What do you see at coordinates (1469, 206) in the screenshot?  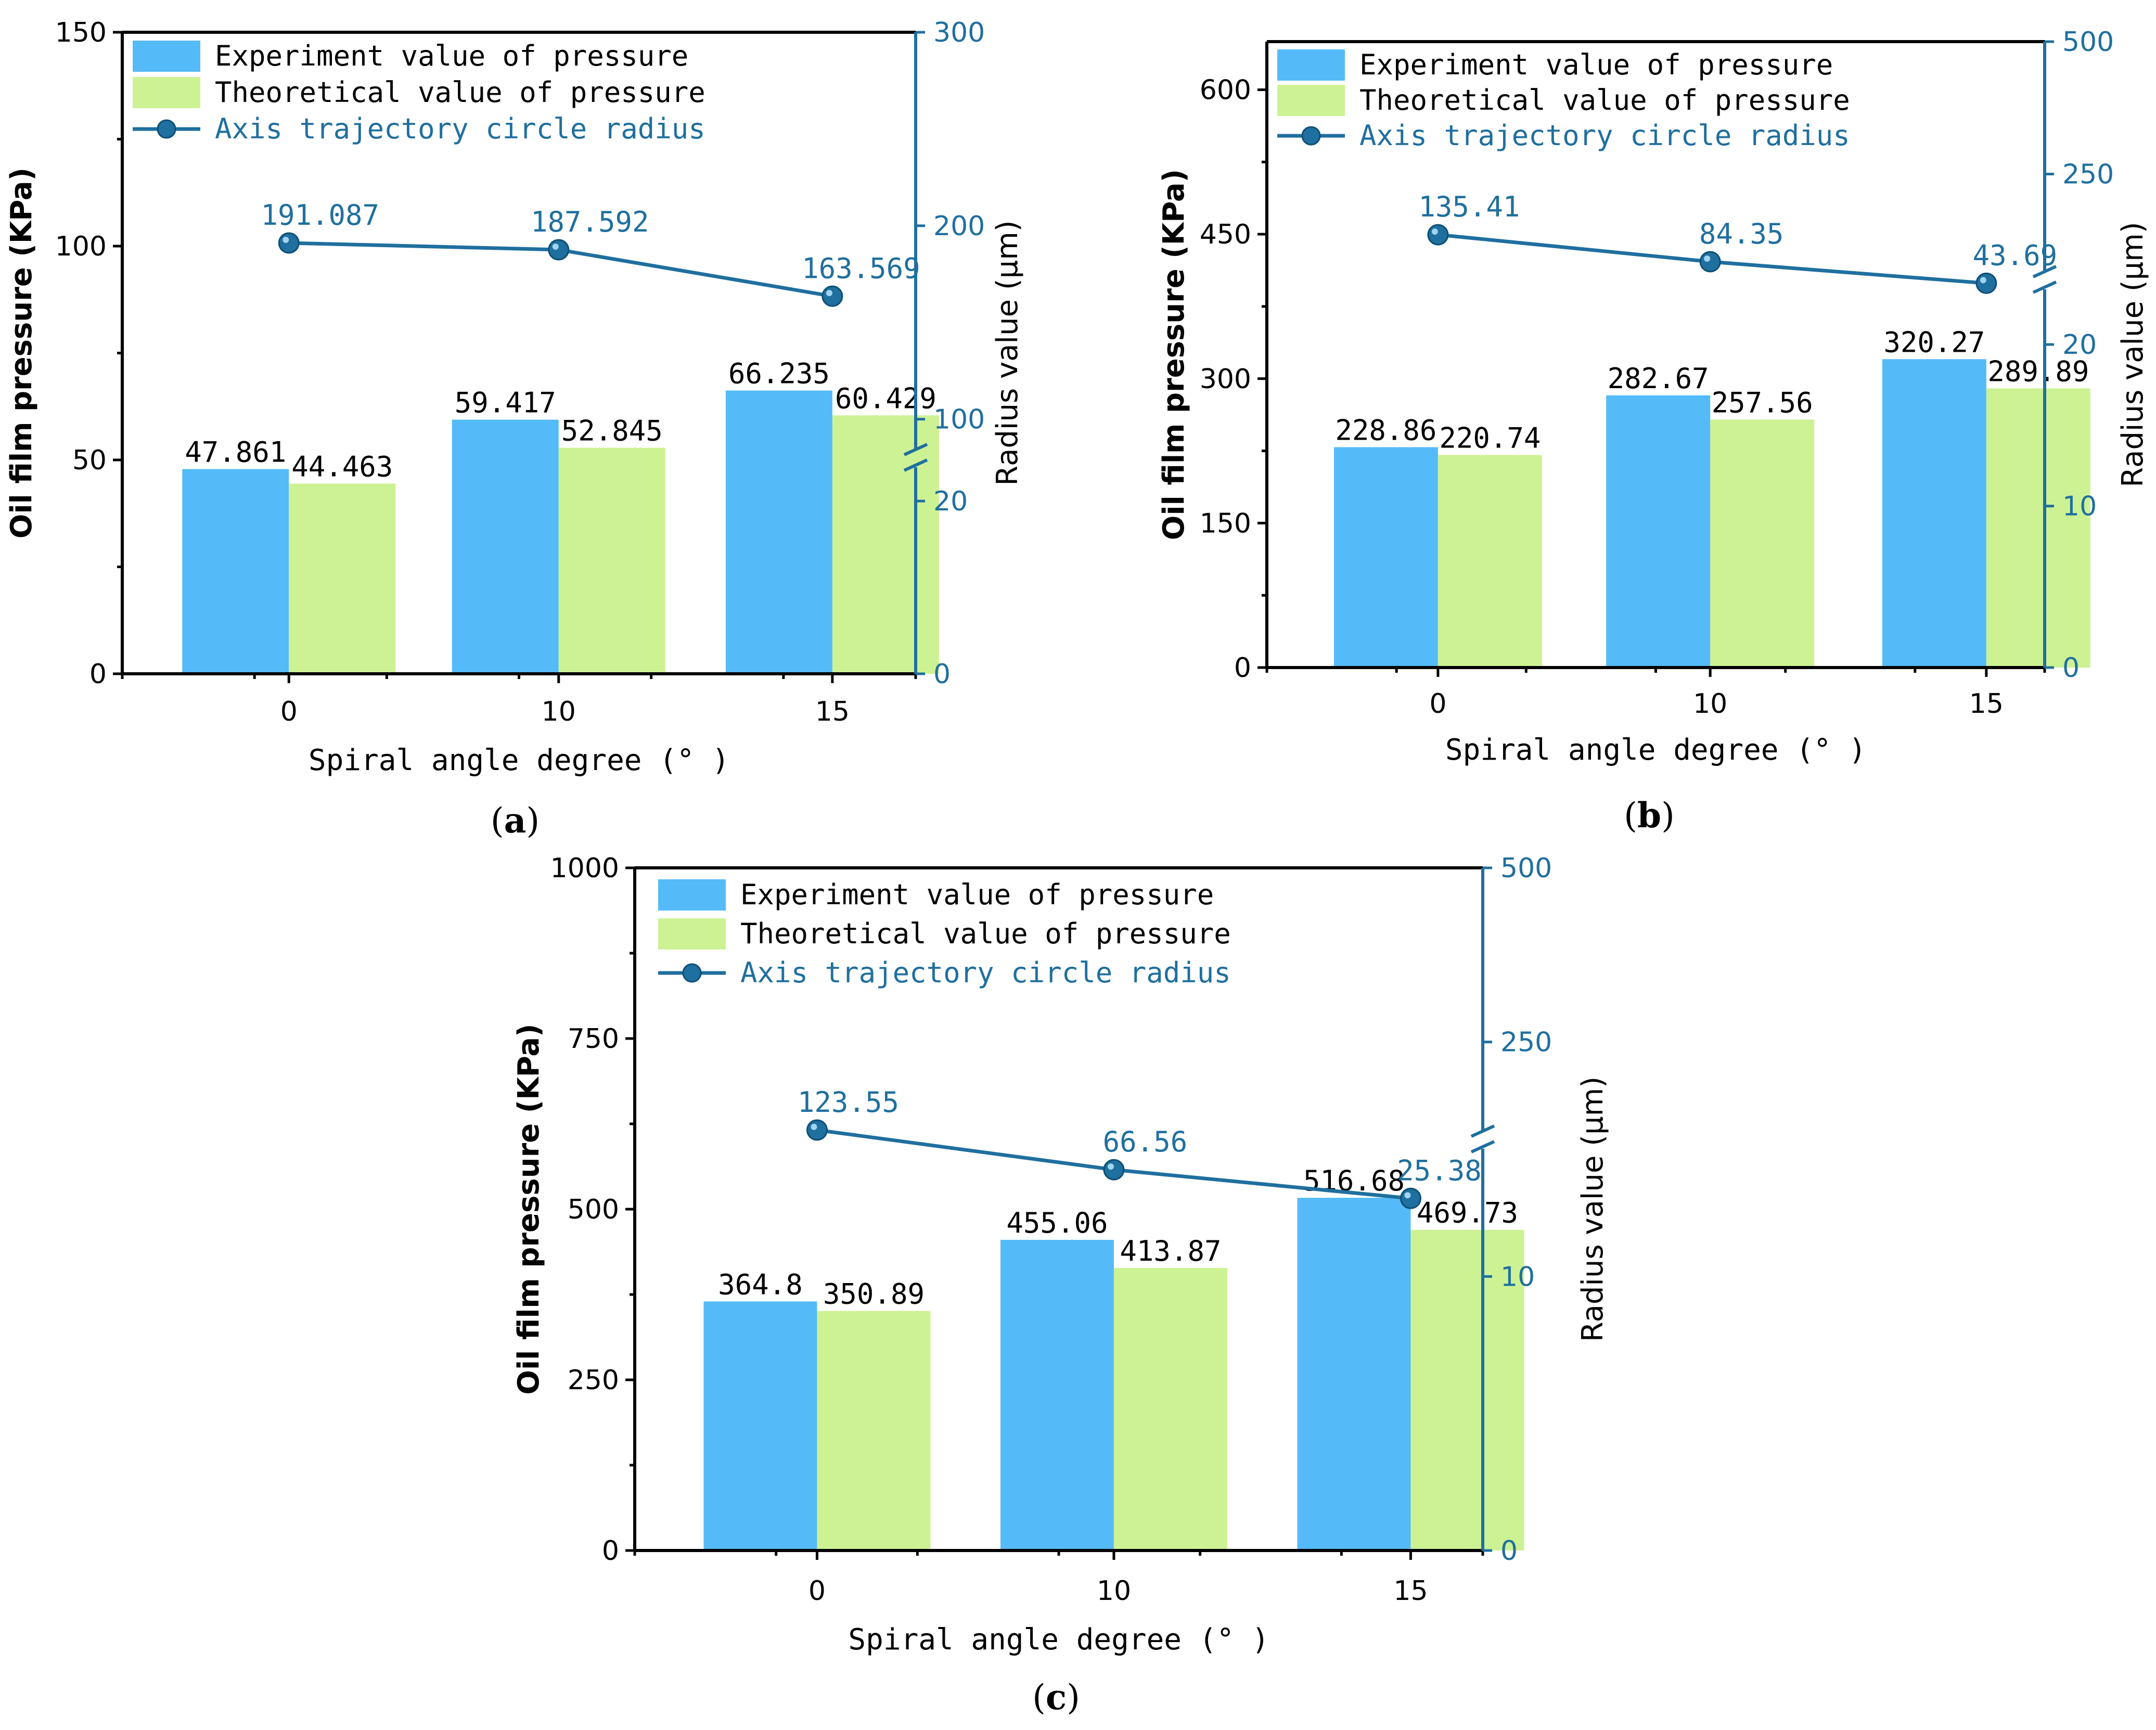 I see `radius-label-0: 135.41` at bounding box center [1469, 206].